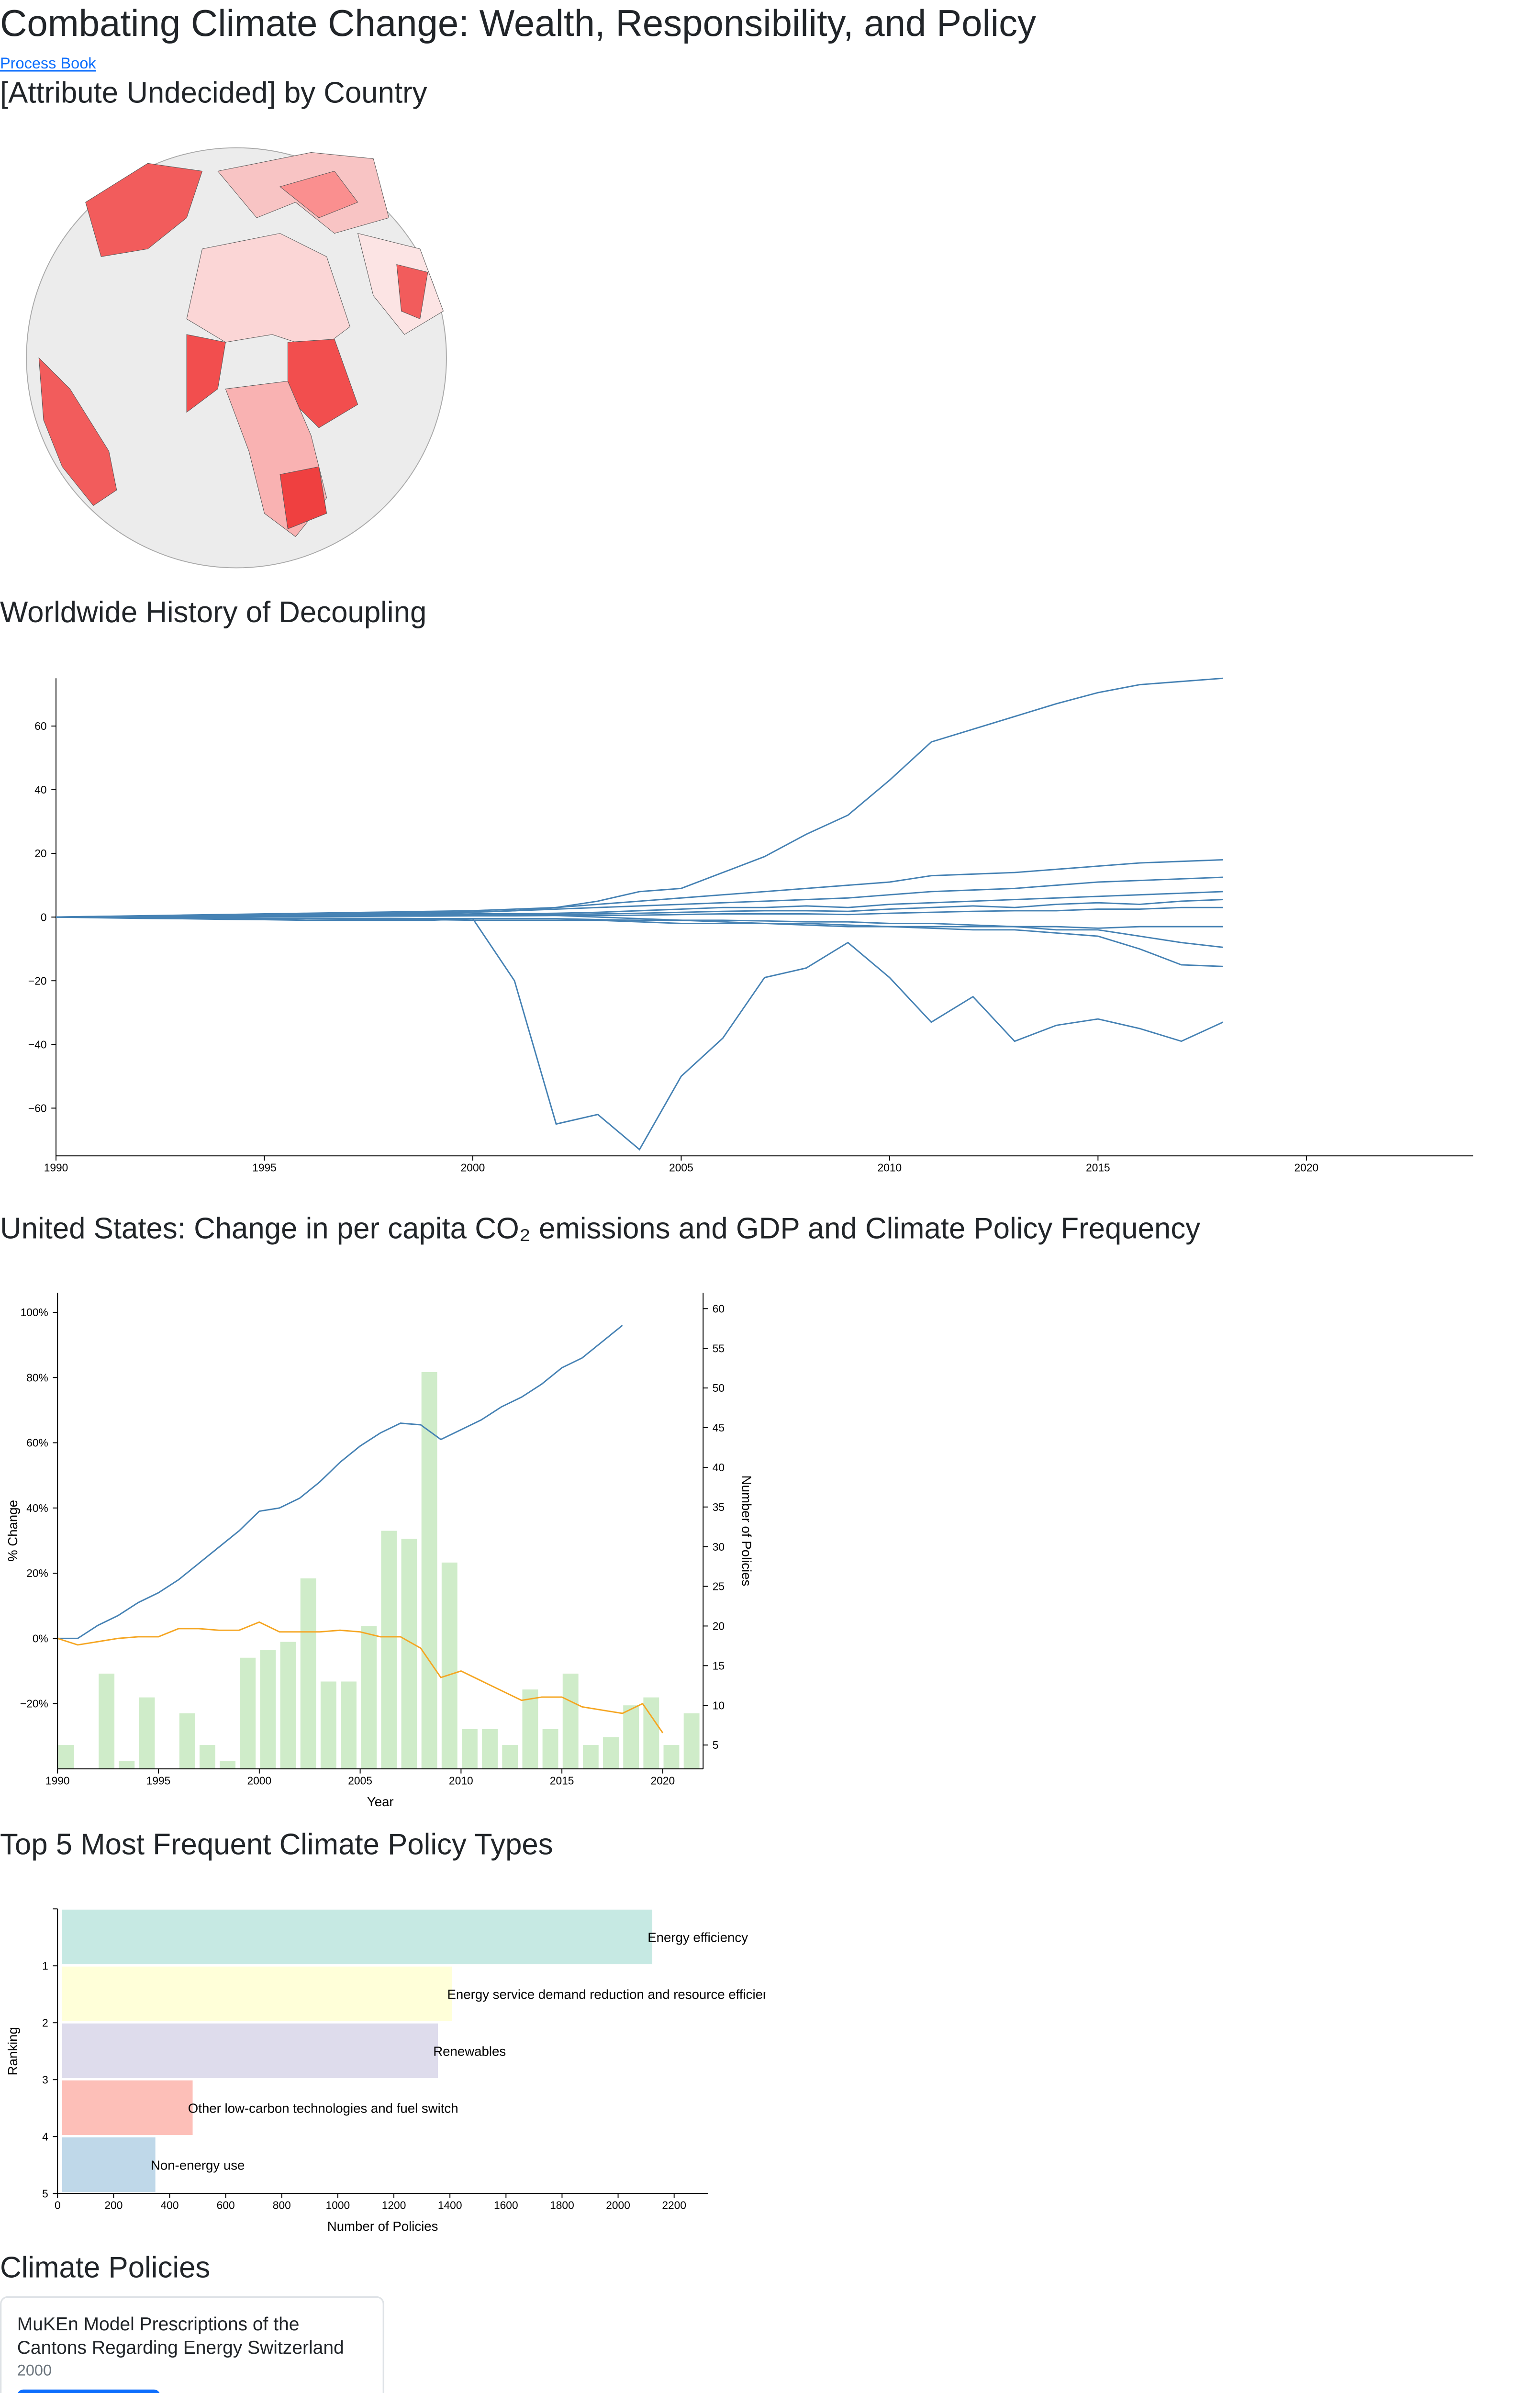 The image size is (1540, 2393). What do you see at coordinates (719, 1547) in the screenshot?
I see `y2-tick-label: 30` at bounding box center [719, 1547].